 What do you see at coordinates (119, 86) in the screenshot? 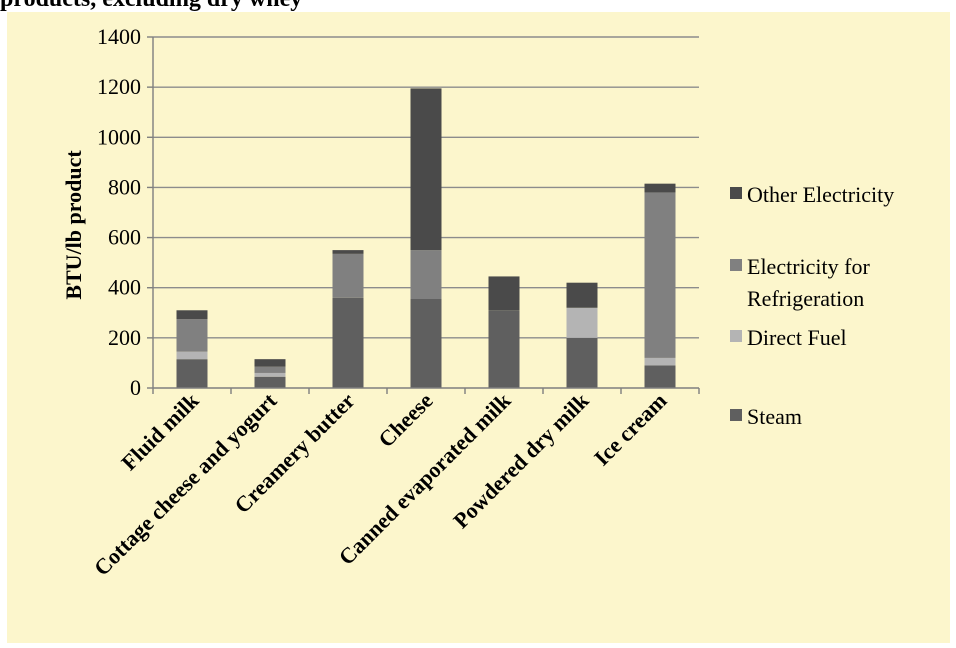
I see `y-tick-label-1200: 1200` at bounding box center [119, 86].